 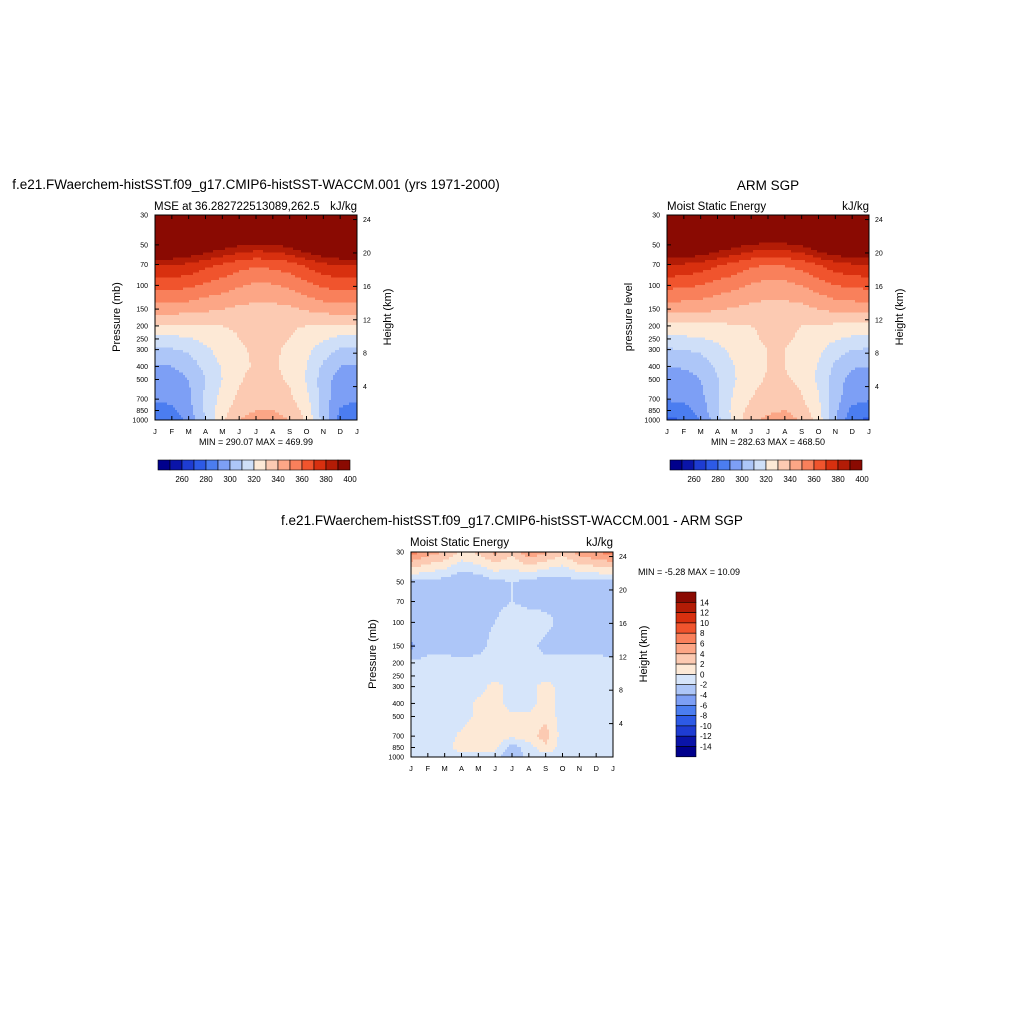 What do you see at coordinates (256, 317) in the screenshot?
I see `panel-model-contour-field` at bounding box center [256, 317].